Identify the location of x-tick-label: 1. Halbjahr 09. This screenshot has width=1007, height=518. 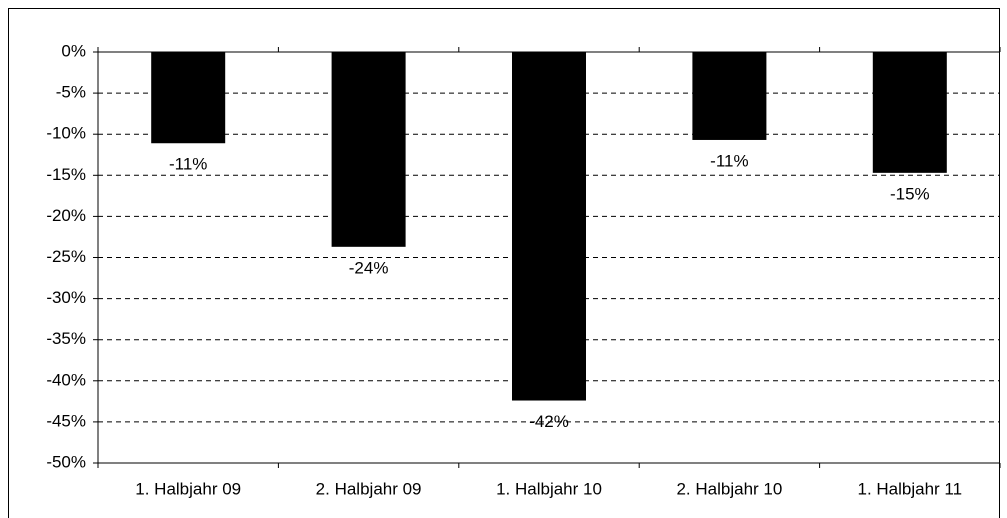
(188, 488).